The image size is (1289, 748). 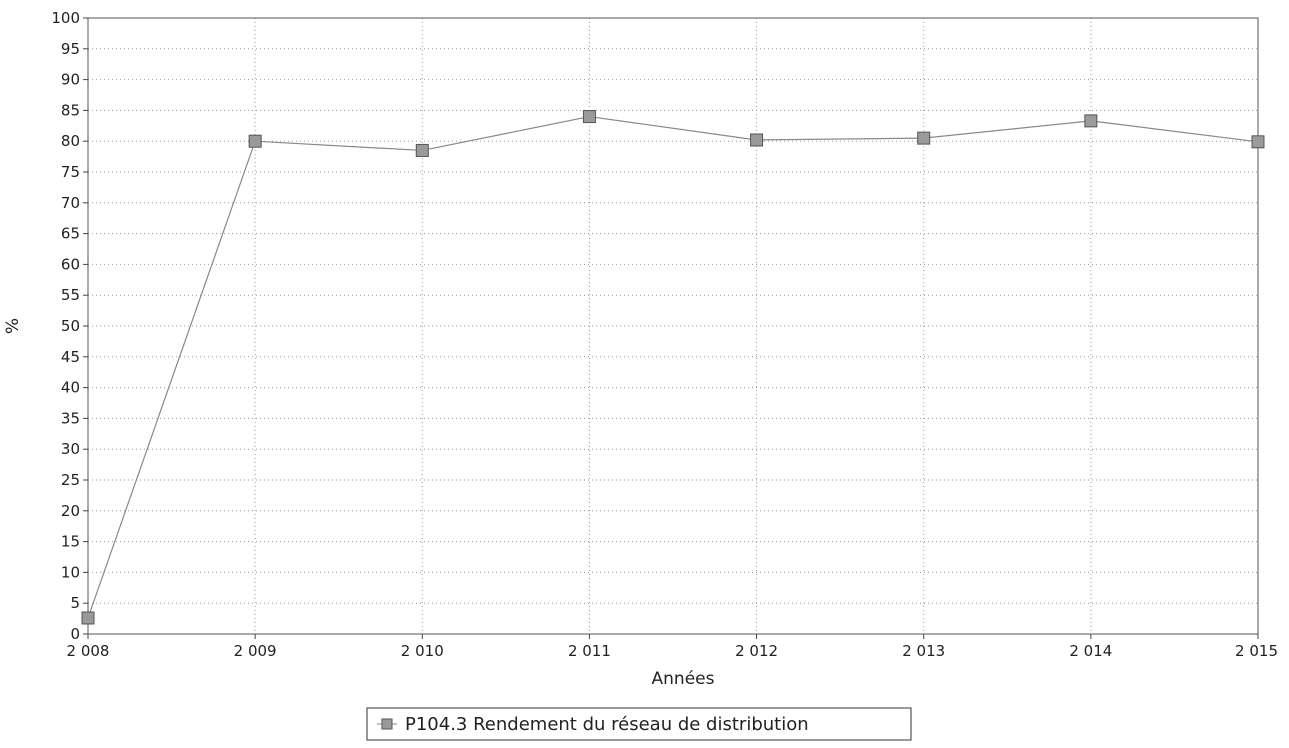 I want to click on x-tick-label: 2 015, so click(x=1256, y=651).